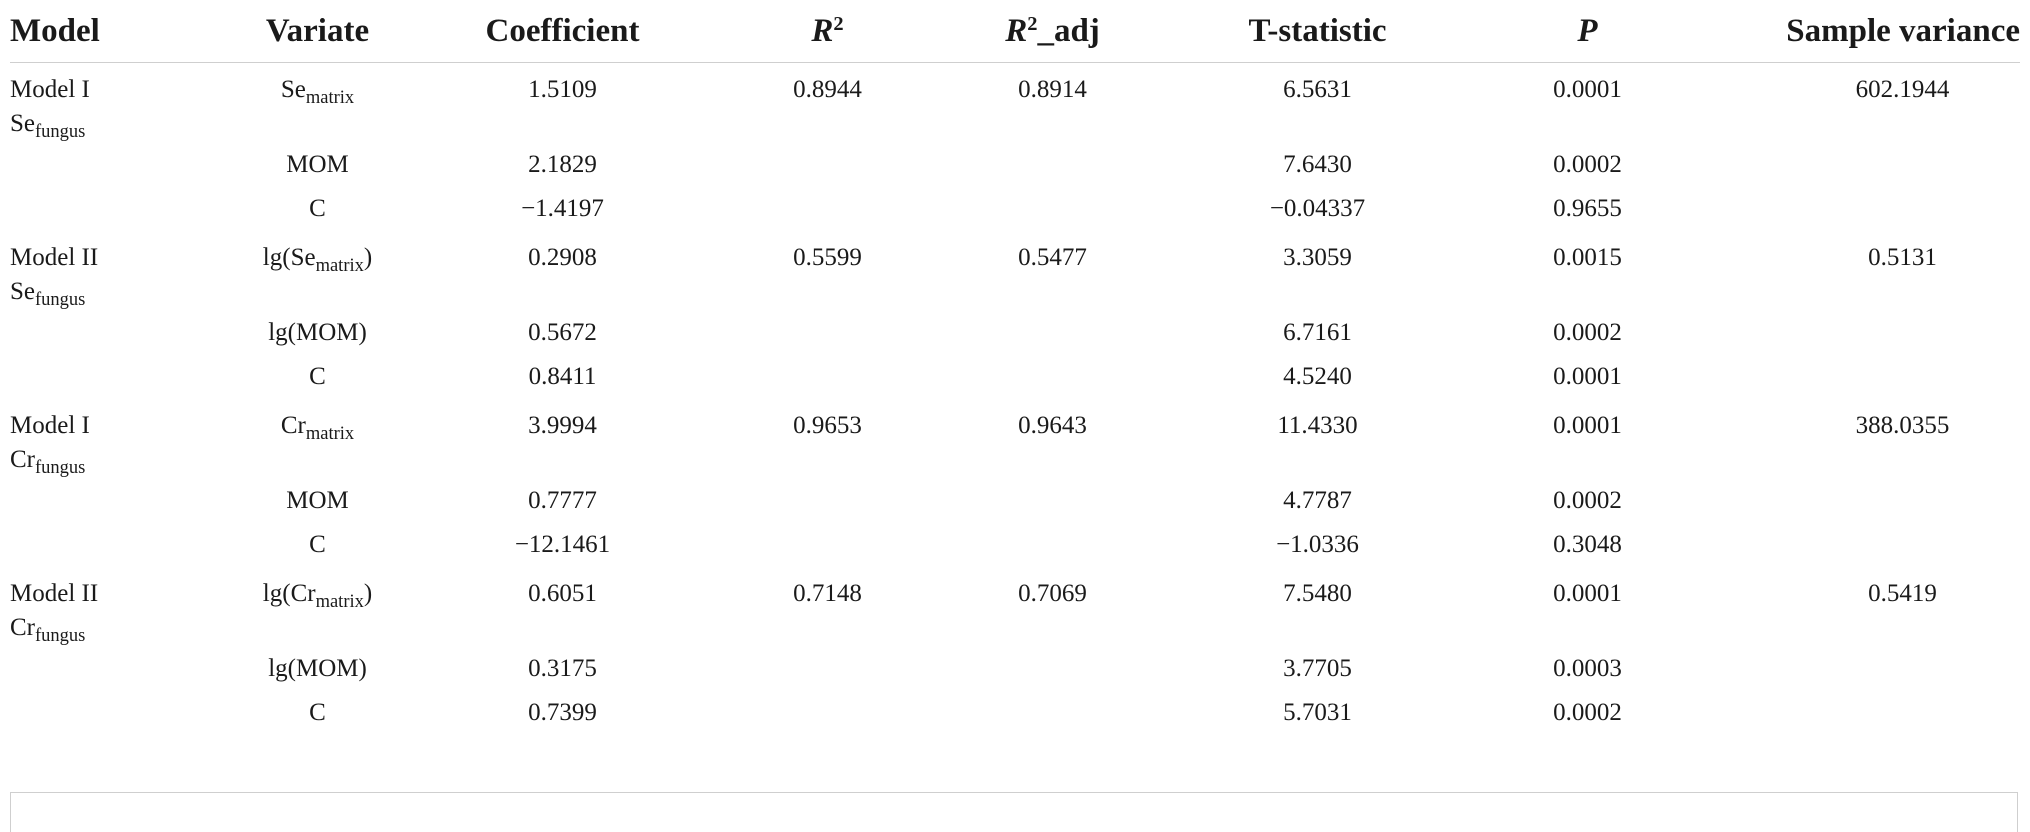  Describe the element at coordinates (1015, 377) in the screenshot. I see `table-row: C 0.8411 4.5240 0.0001` at that location.